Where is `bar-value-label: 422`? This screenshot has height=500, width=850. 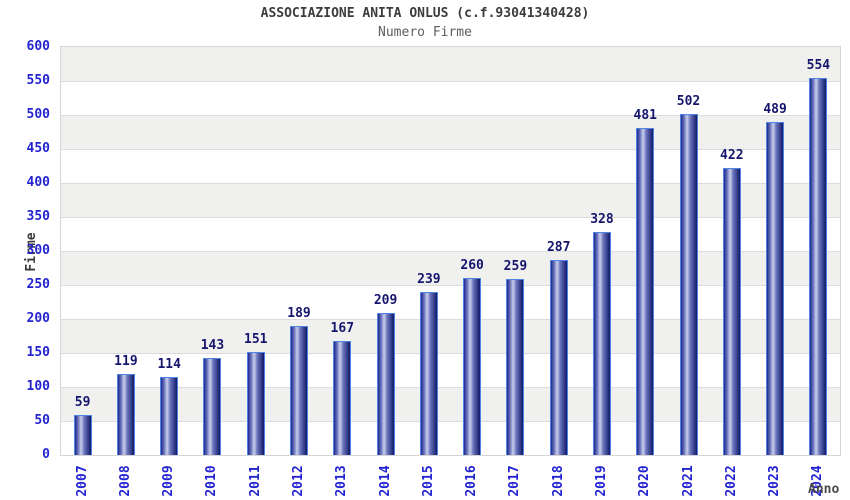 bar-value-label: 422 is located at coordinates (732, 156).